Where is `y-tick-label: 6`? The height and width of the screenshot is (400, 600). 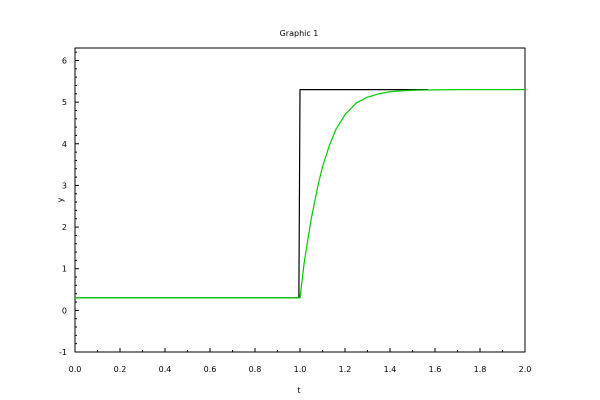
y-tick-label: 6 is located at coordinates (64, 60).